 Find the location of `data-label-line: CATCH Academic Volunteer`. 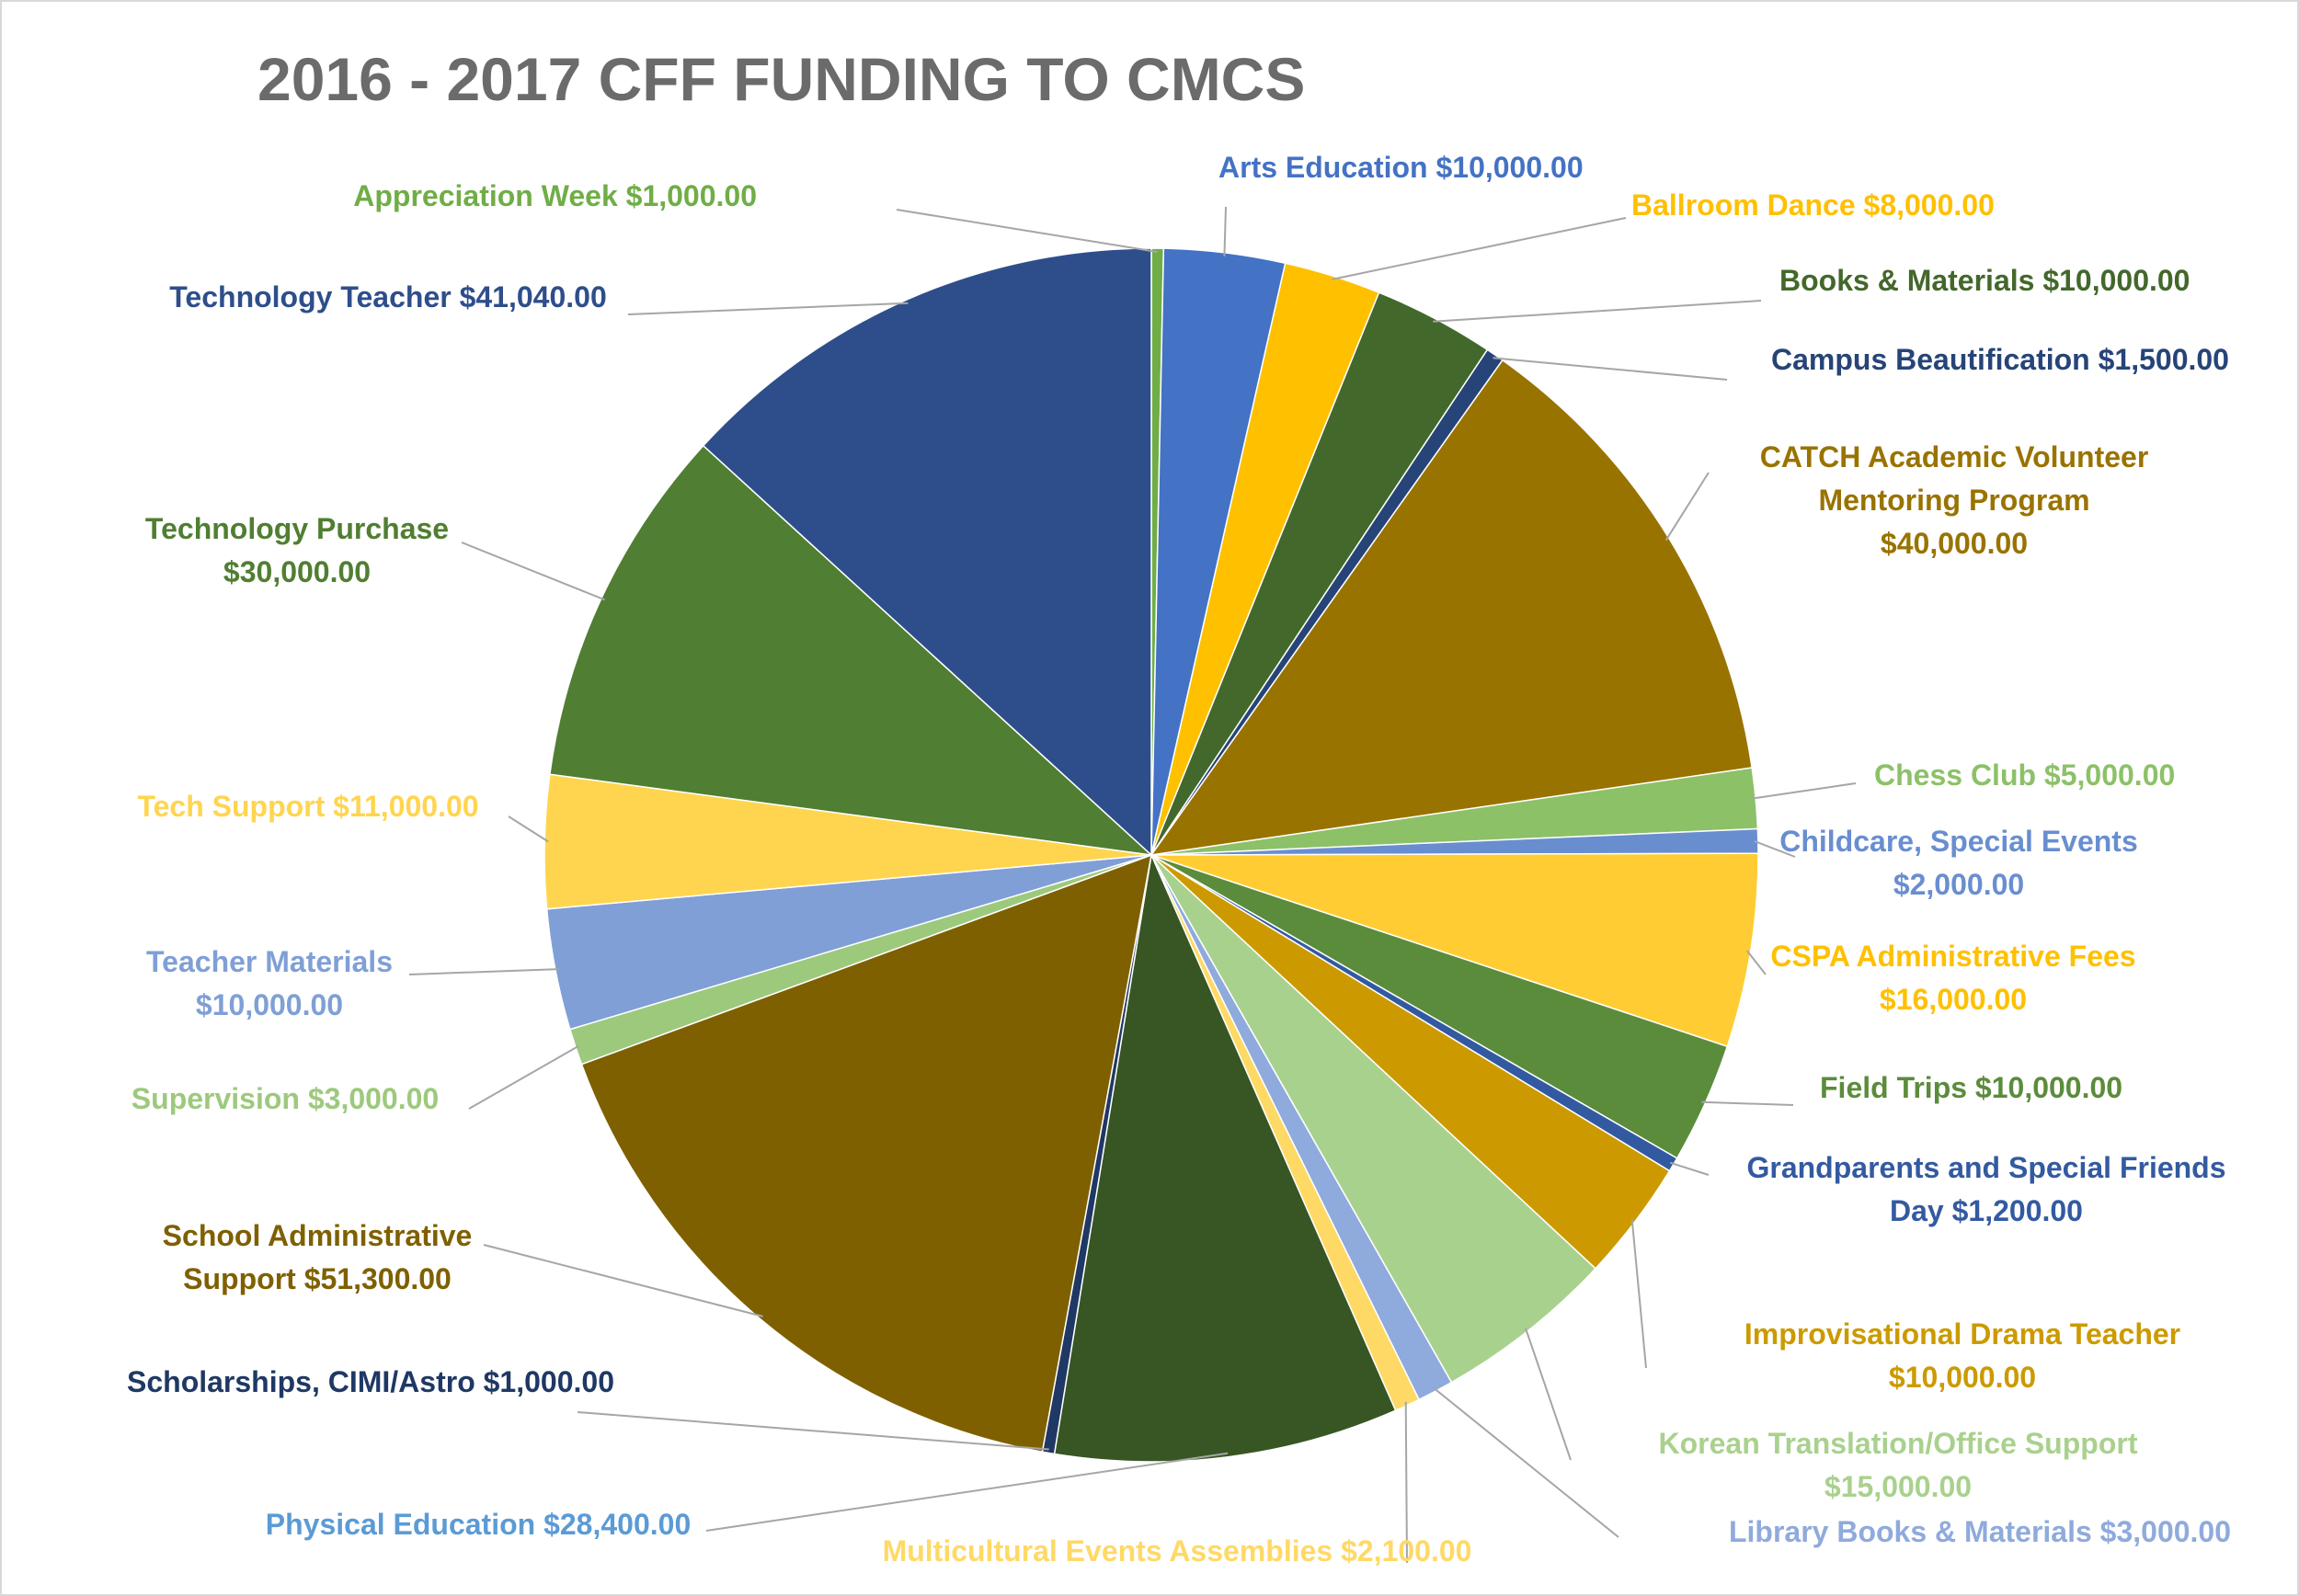

data-label-line: CATCH Academic Volunteer is located at coordinates (1954, 456).